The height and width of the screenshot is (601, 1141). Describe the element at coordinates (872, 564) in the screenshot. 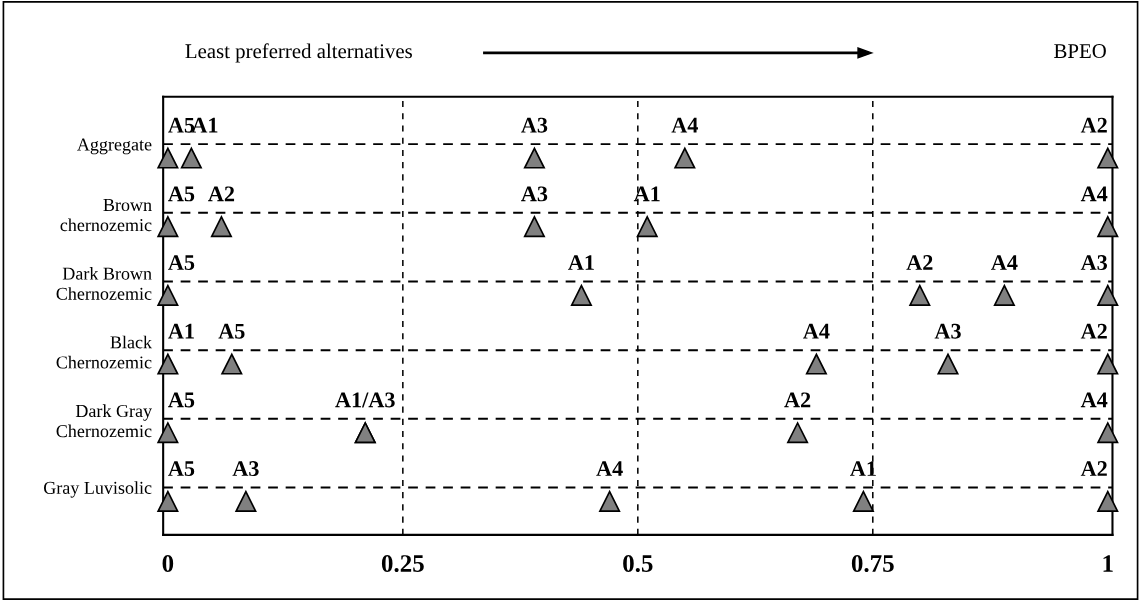

I see `x-tick-label: 0.75` at that location.